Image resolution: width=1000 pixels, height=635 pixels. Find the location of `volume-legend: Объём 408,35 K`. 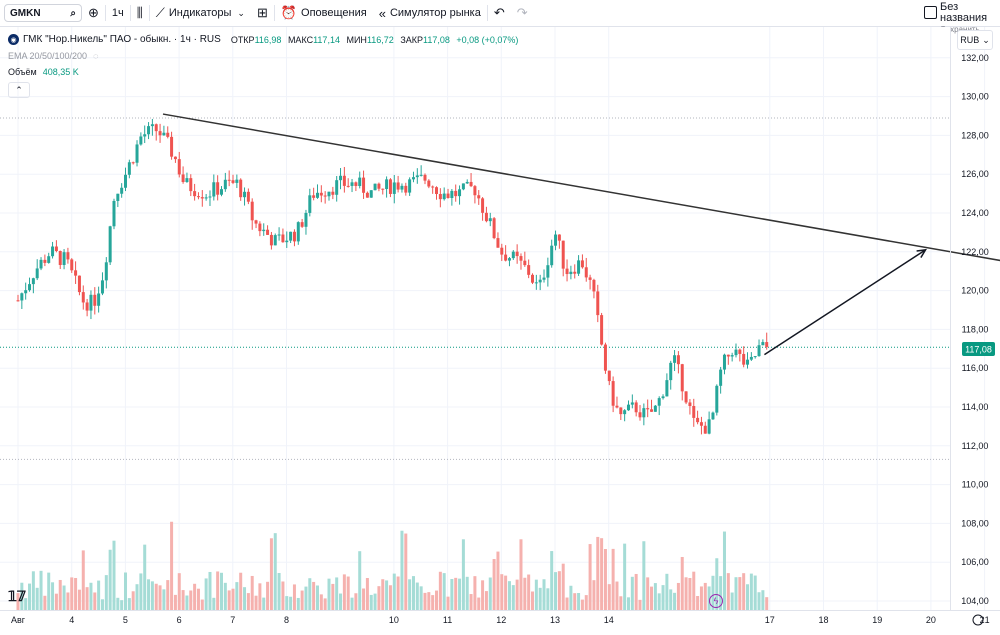

volume-legend: Объём 408,35 K is located at coordinates (43, 72).